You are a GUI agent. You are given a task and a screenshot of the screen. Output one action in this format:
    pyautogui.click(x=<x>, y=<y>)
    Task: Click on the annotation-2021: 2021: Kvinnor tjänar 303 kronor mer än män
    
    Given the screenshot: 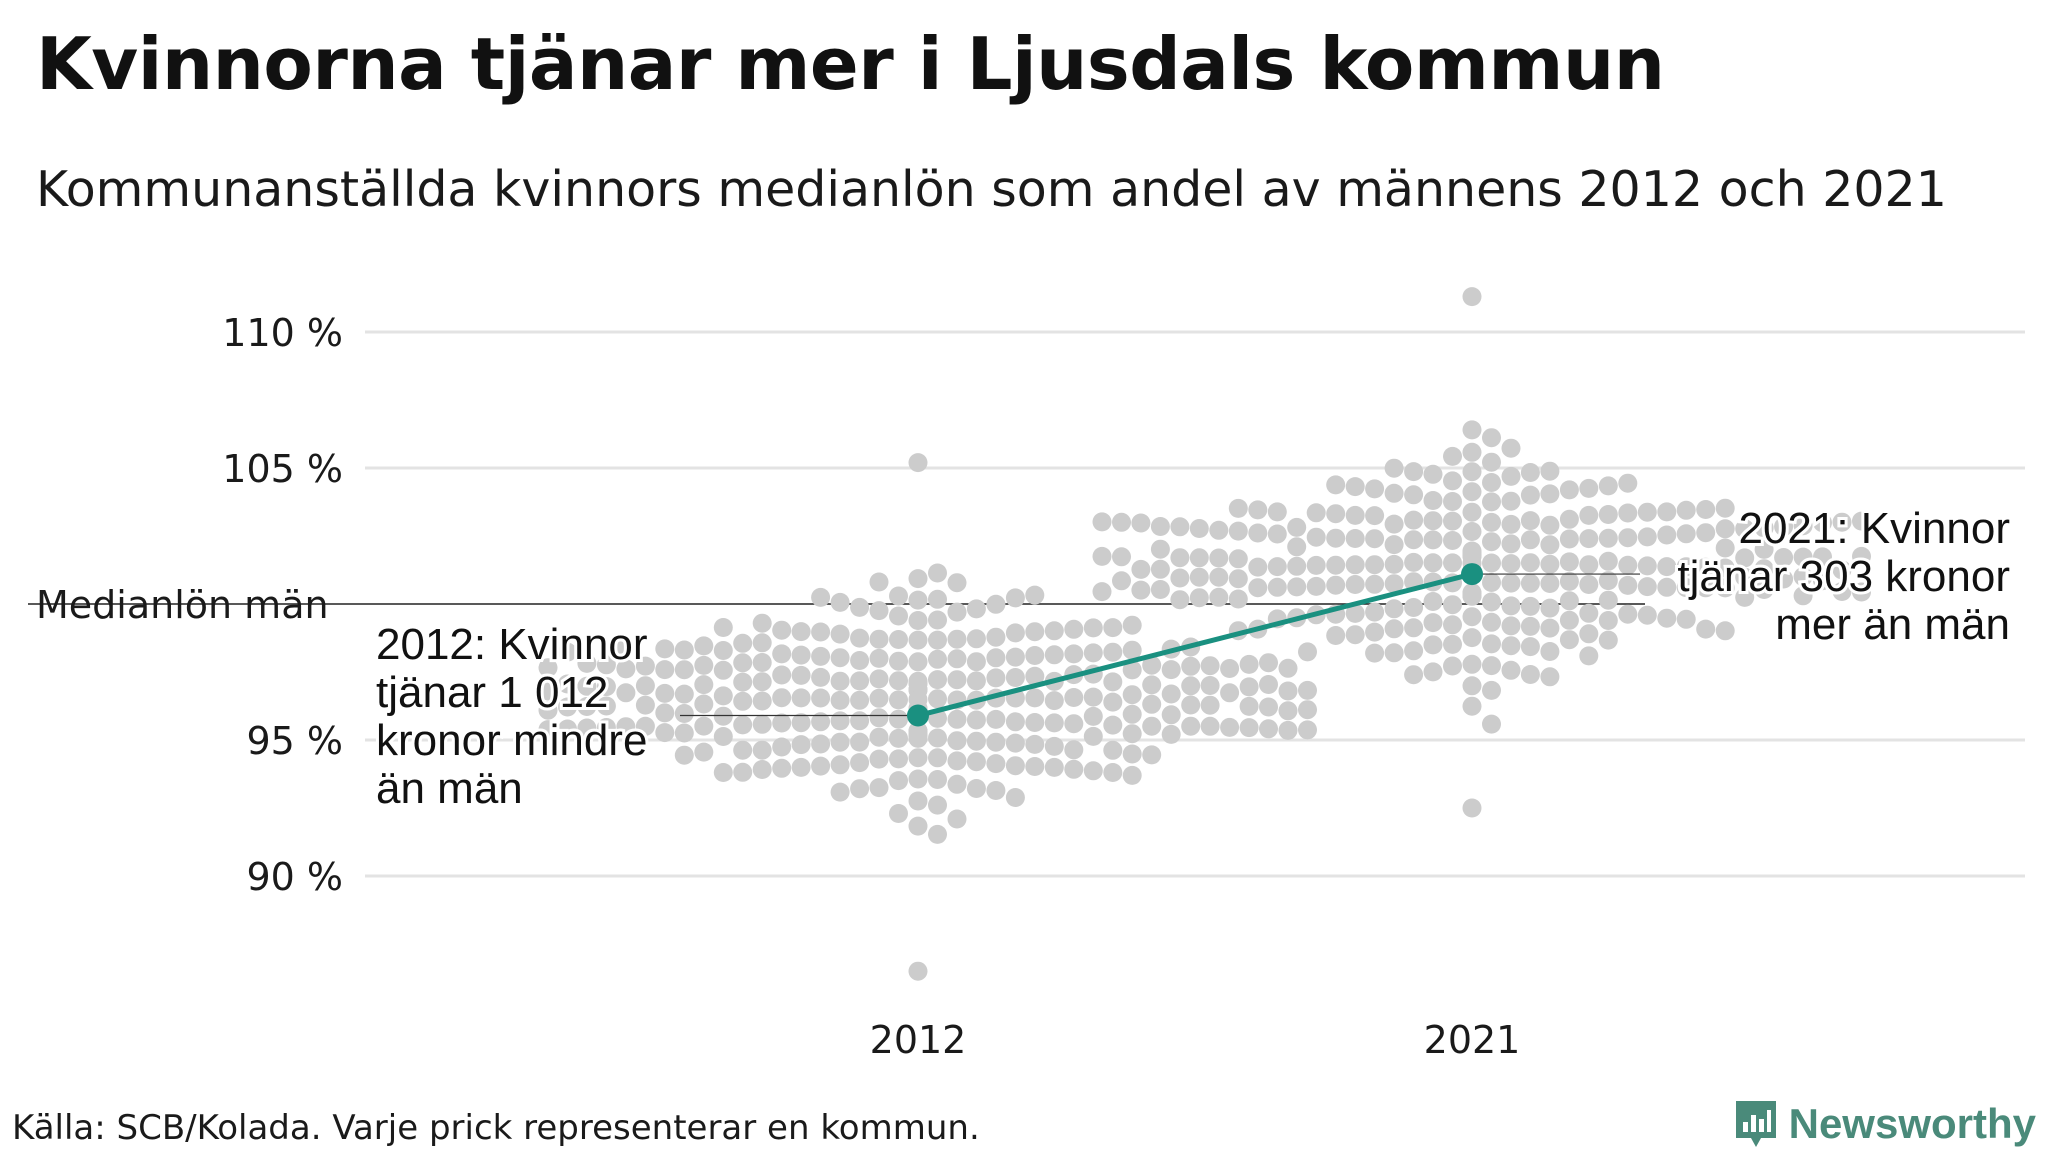 What is the action you would take?
    pyautogui.click(x=1843, y=576)
    